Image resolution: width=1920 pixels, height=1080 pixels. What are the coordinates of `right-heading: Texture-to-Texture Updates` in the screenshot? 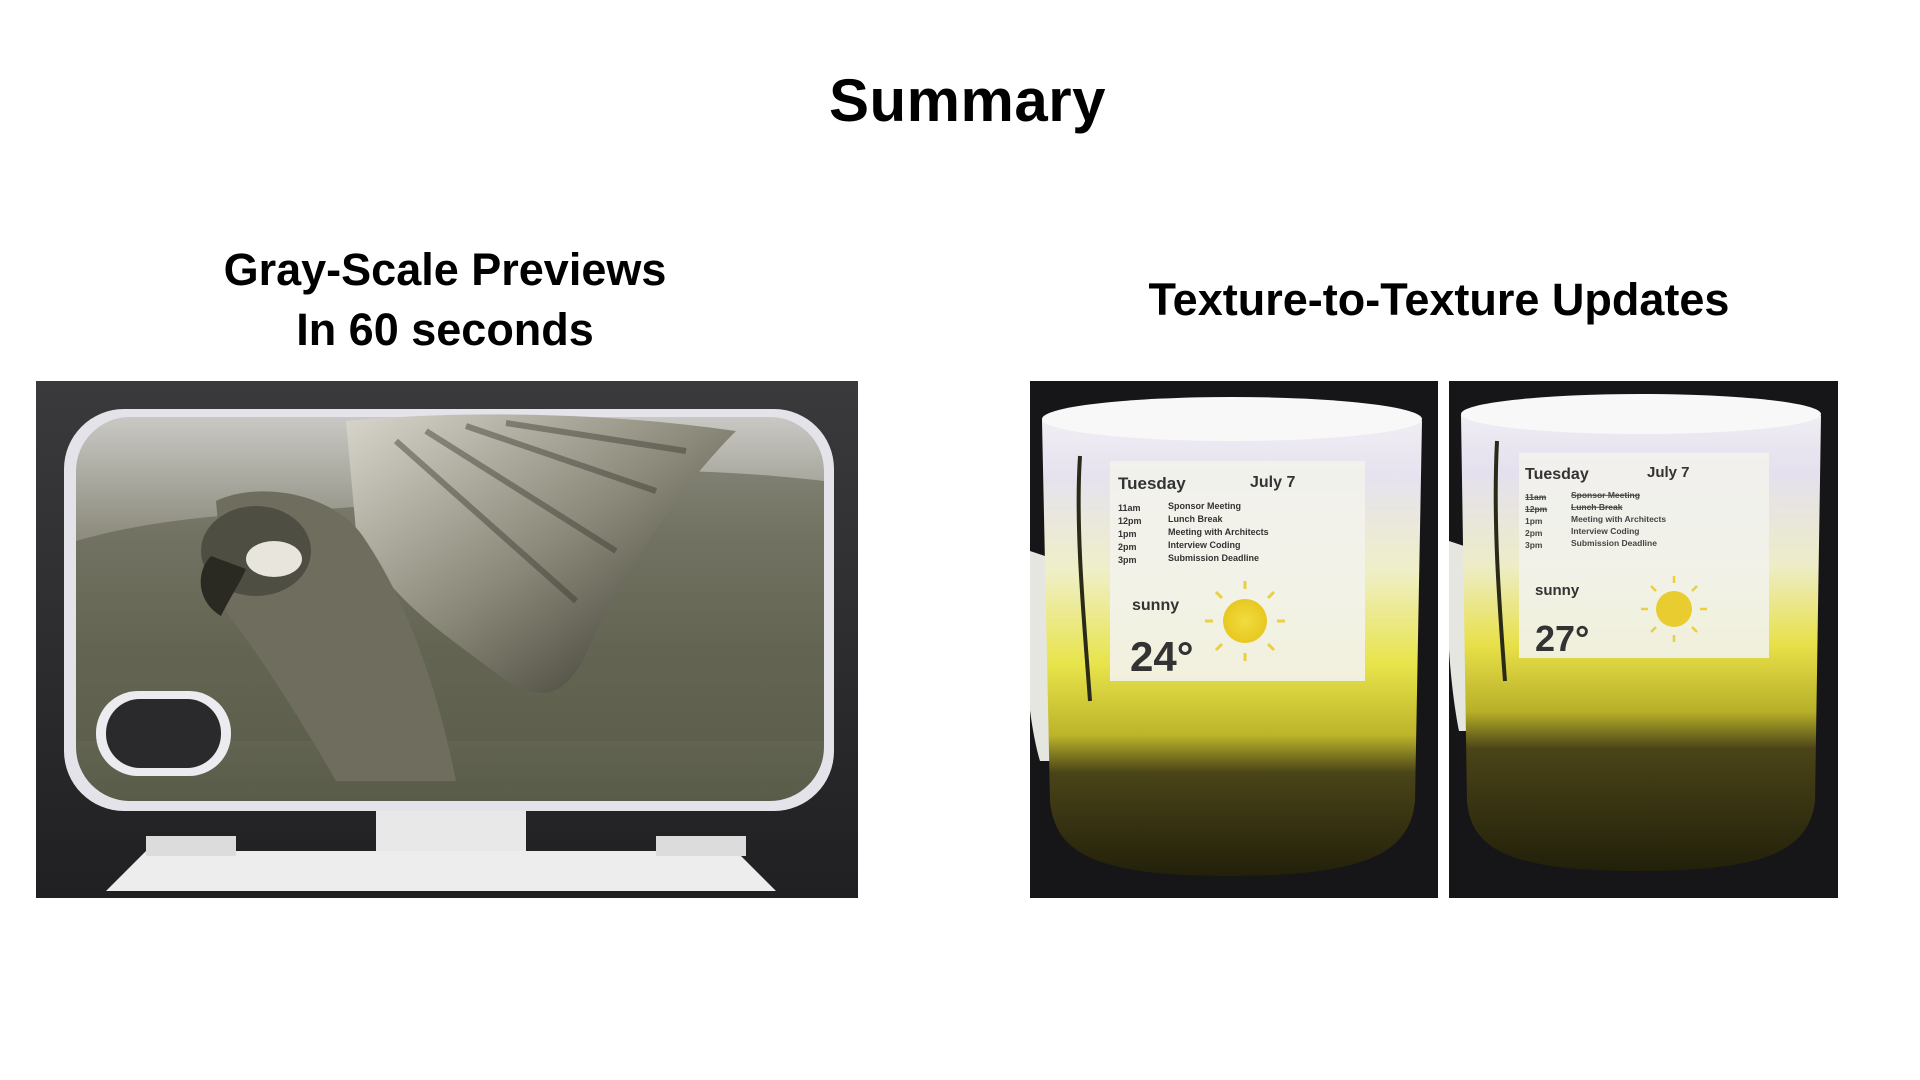 It's located at (1439, 299).